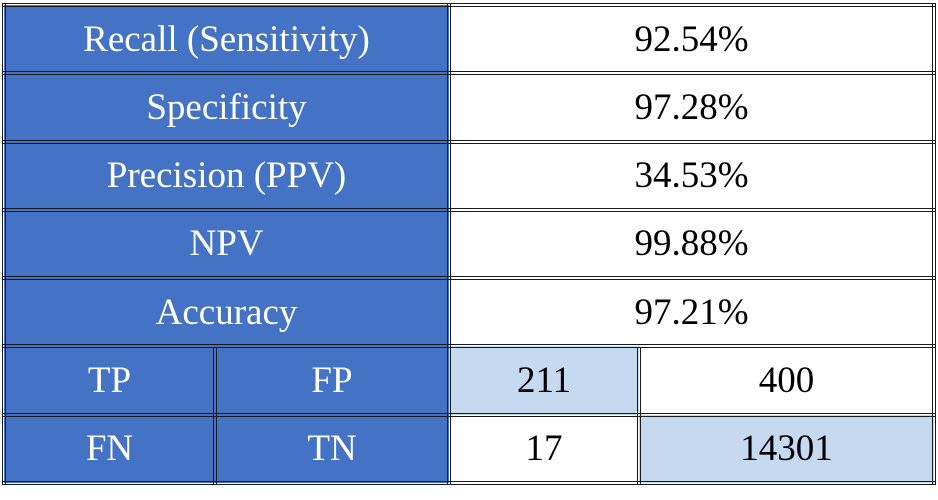 This screenshot has height=500, width=938. What do you see at coordinates (544, 380) in the screenshot?
I see `count-value: 211` at bounding box center [544, 380].